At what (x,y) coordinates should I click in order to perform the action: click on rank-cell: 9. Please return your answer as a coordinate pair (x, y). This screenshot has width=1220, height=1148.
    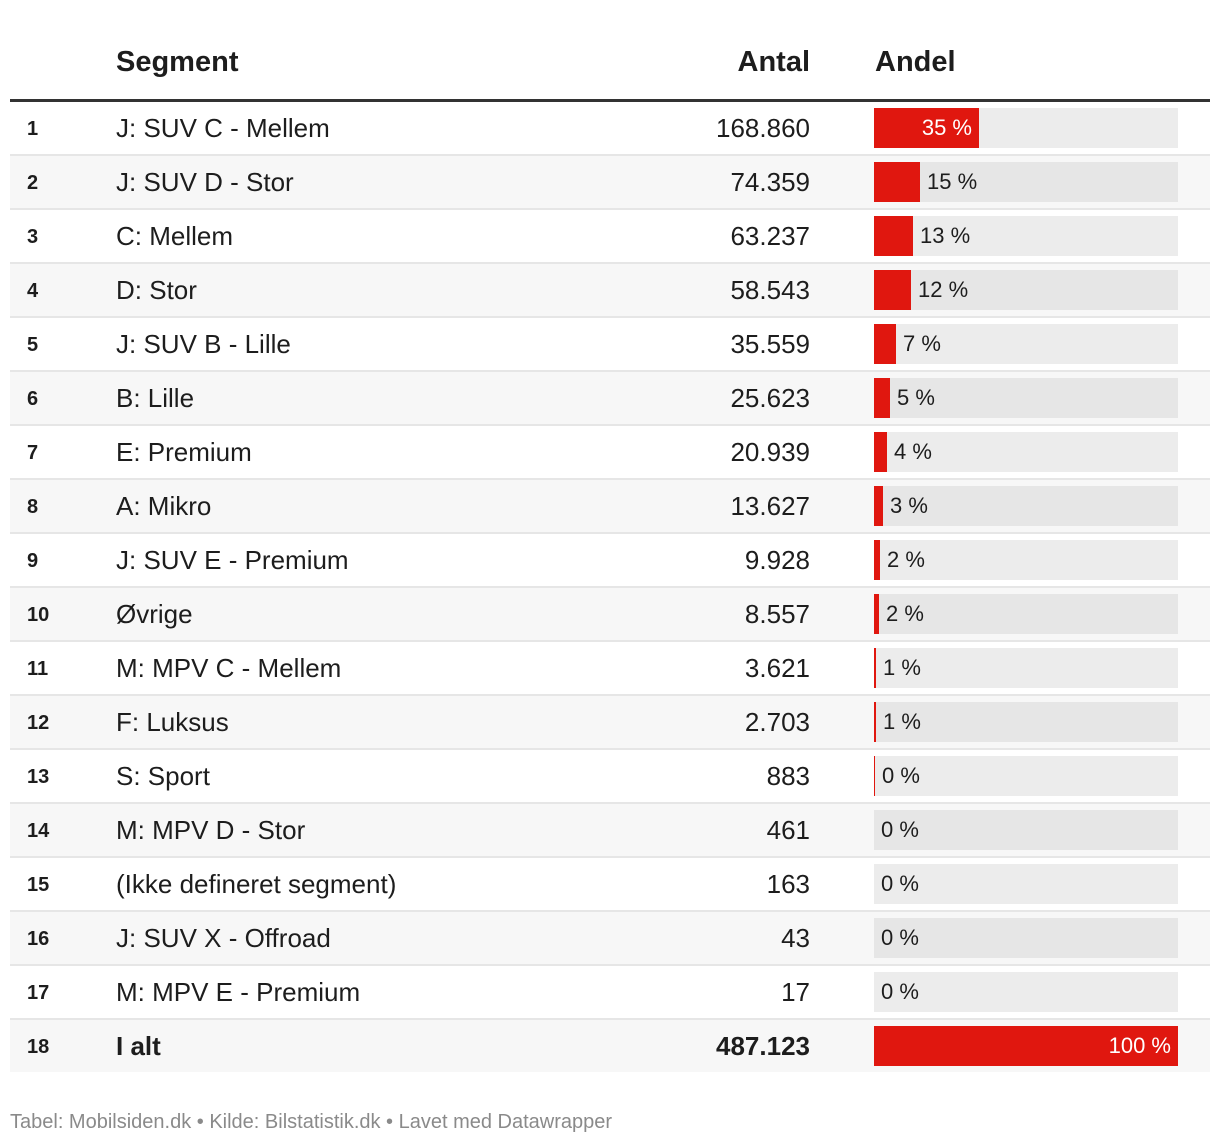
    Looking at the image, I should click on (33, 561).